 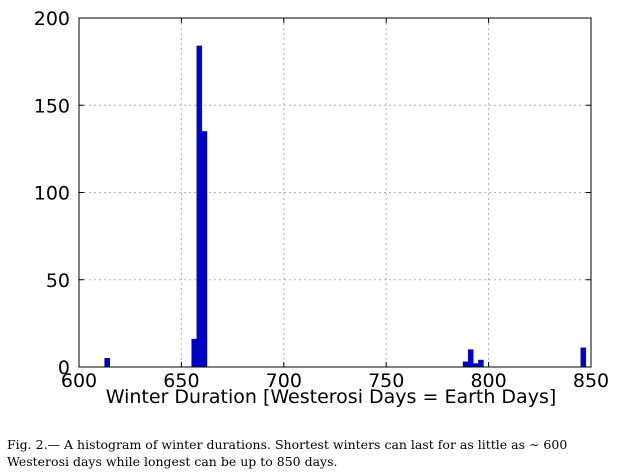 I want to click on y-tick-label: 50, so click(x=58, y=281).